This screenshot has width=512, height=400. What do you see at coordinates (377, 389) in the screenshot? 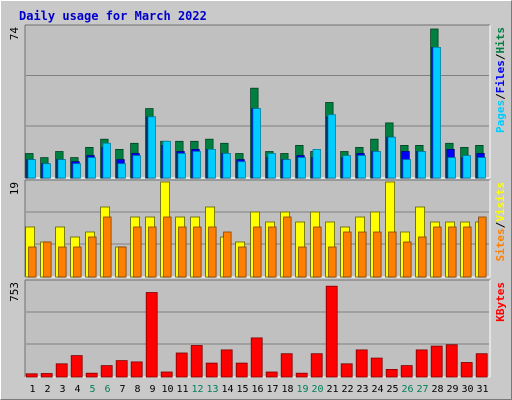
I see `x-tick-label-day-24: 24` at bounding box center [377, 389].